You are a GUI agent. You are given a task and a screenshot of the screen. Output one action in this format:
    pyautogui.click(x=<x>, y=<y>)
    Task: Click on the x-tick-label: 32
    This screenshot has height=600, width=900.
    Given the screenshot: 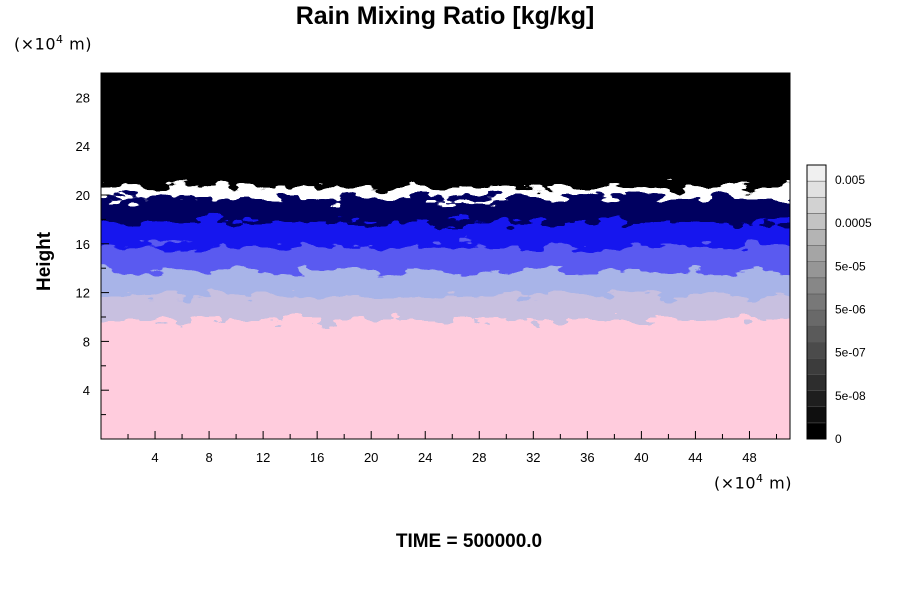 What is the action you would take?
    pyautogui.click(x=533, y=457)
    